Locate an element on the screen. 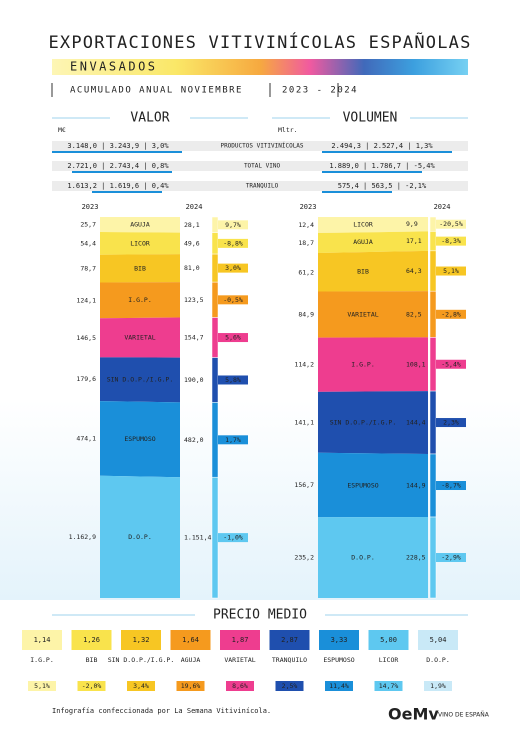 The image size is (520, 735). summary-label: TRANQUILO is located at coordinates (262, 186).